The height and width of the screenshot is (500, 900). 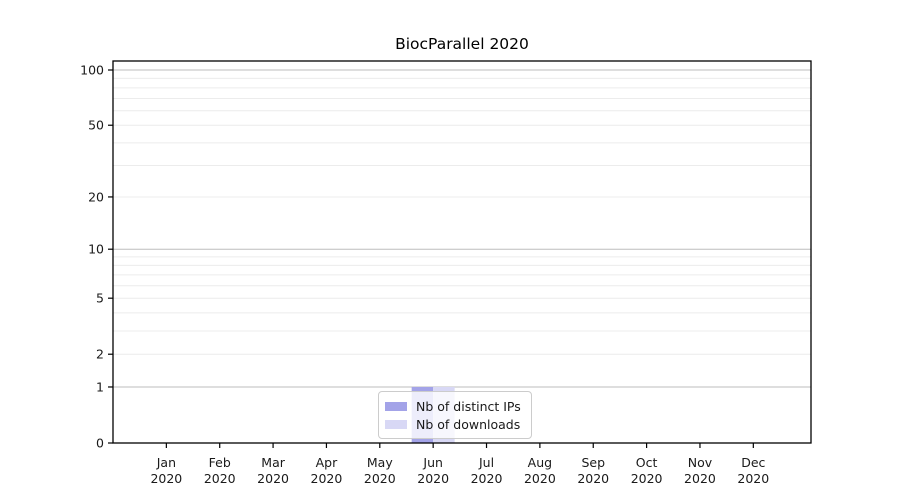 I want to click on x-tick-label-month: Jan, so click(x=166, y=462).